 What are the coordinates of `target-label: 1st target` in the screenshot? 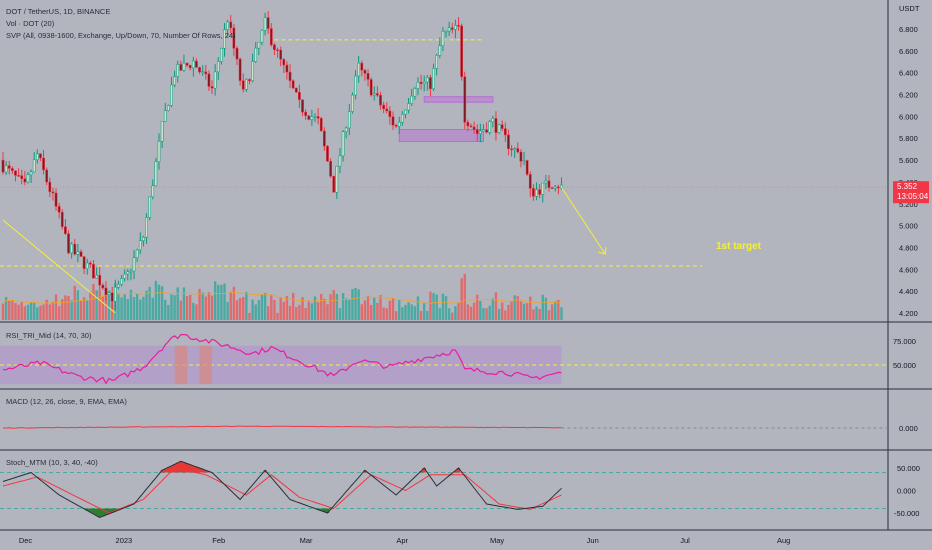 It's located at (739, 246).